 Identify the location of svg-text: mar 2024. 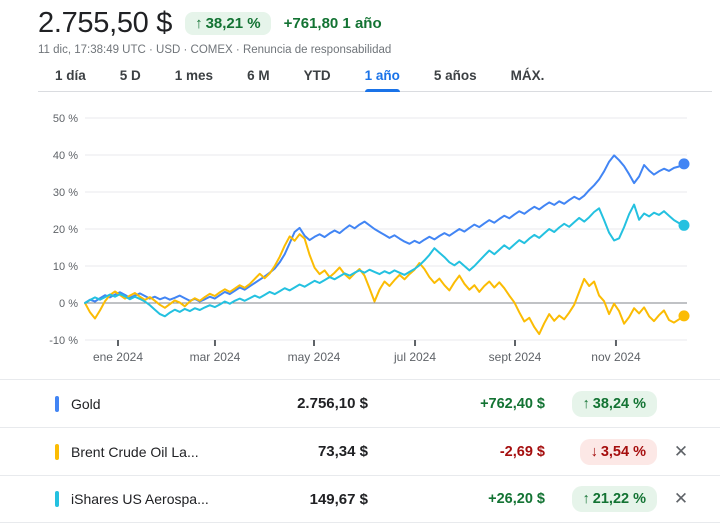
(215, 357).